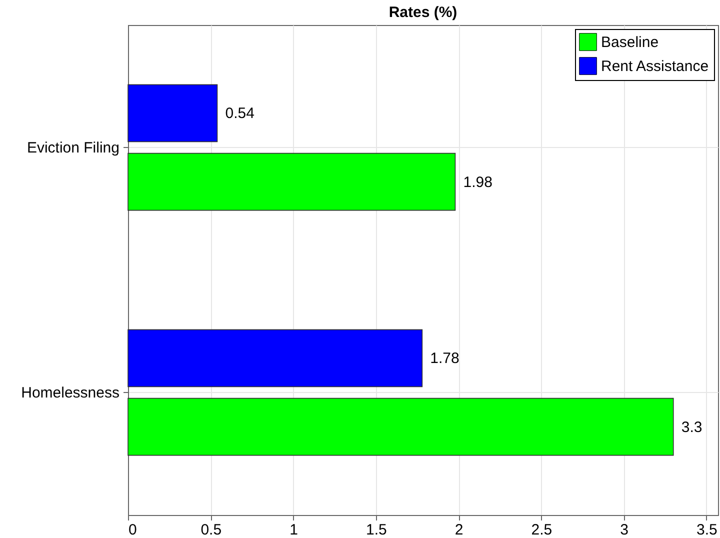 The height and width of the screenshot is (538, 720). I want to click on x-tick-label: 1.5, so click(376, 530).